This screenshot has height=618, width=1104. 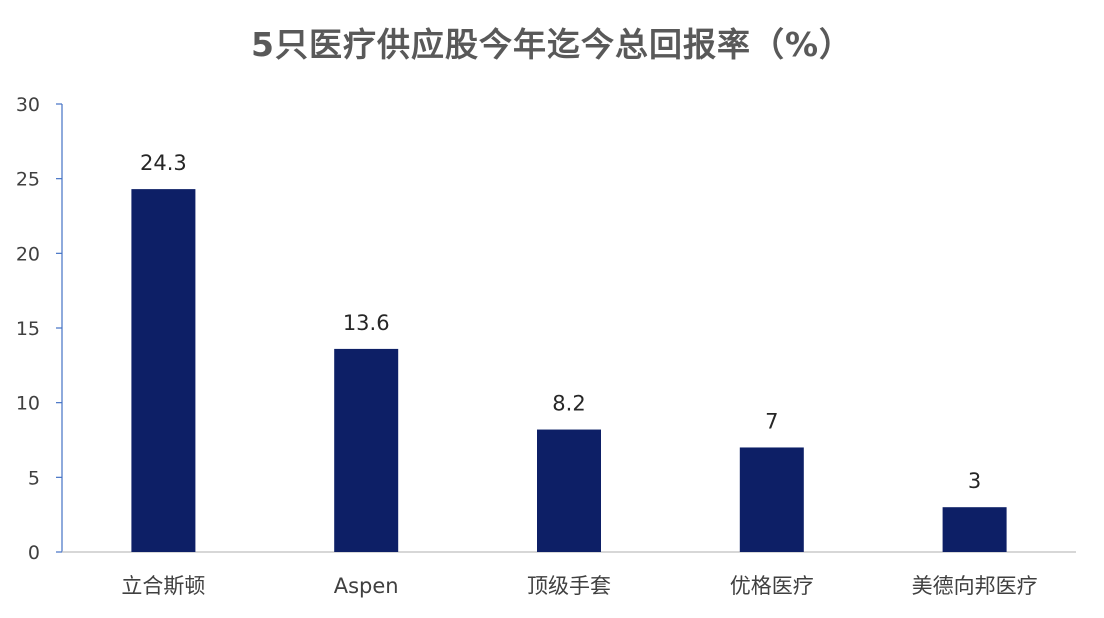 What do you see at coordinates (552, 44) in the screenshot?
I see `chart-title: 5只医疗供应股今年迄今总回报率（%）` at bounding box center [552, 44].